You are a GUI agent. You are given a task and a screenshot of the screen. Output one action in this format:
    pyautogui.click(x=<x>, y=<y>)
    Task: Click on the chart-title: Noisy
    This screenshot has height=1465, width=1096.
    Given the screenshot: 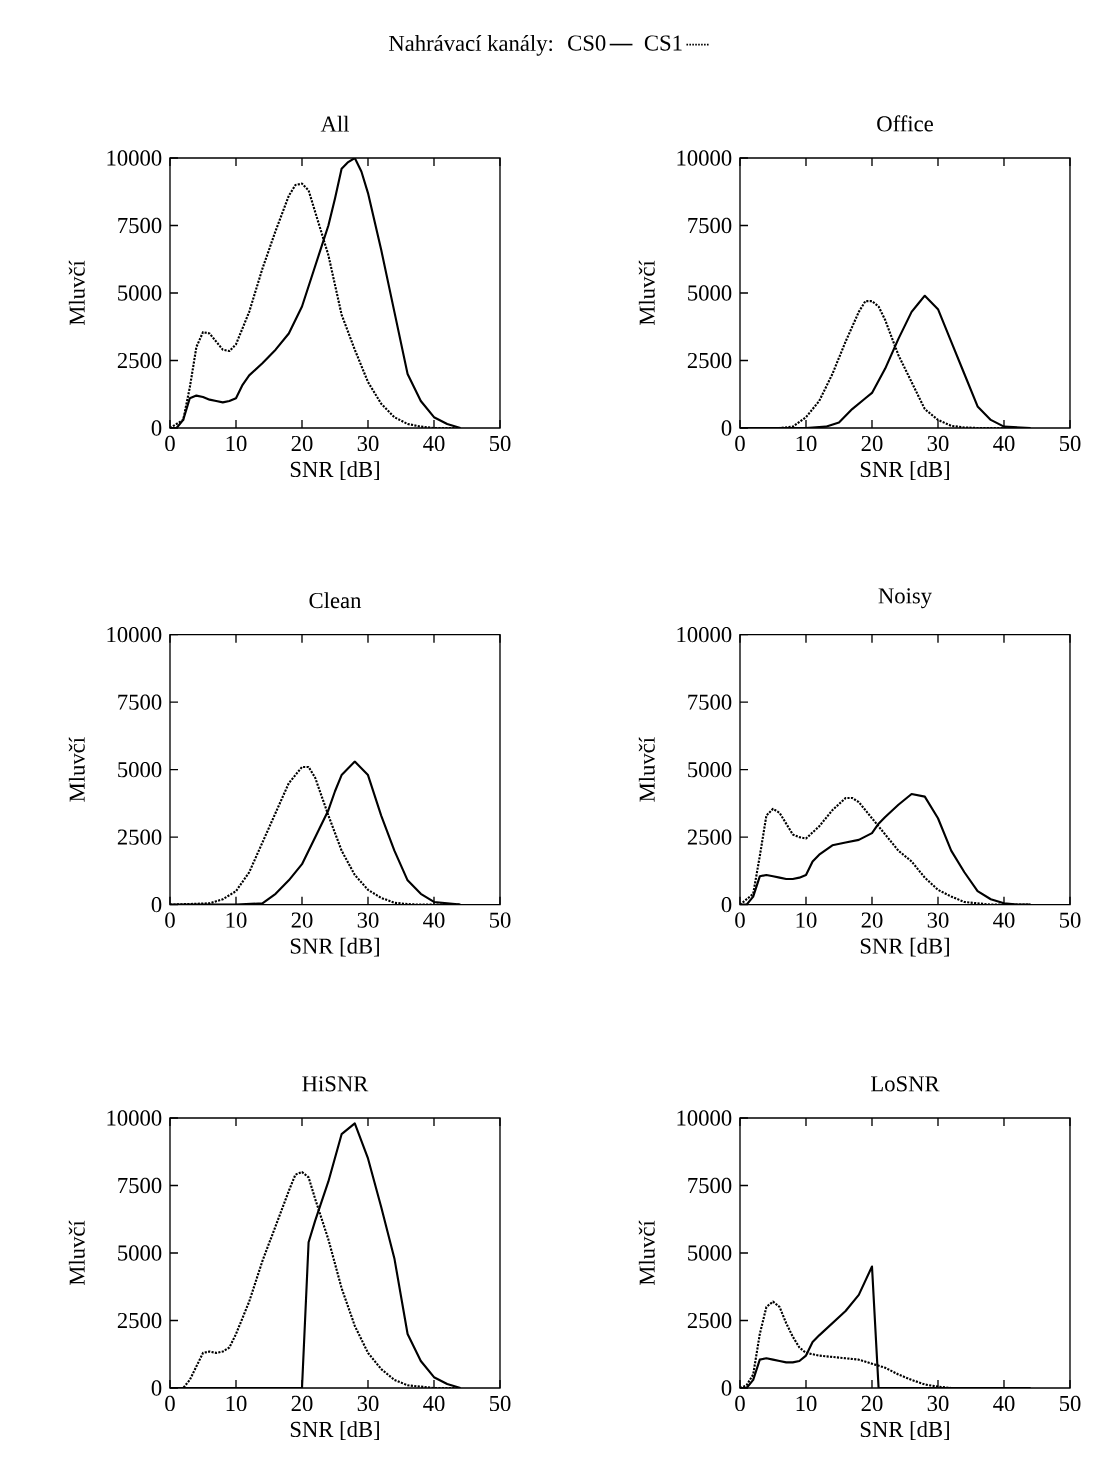 What is the action you would take?
    pyautogui.click(x=905, y=598)
    